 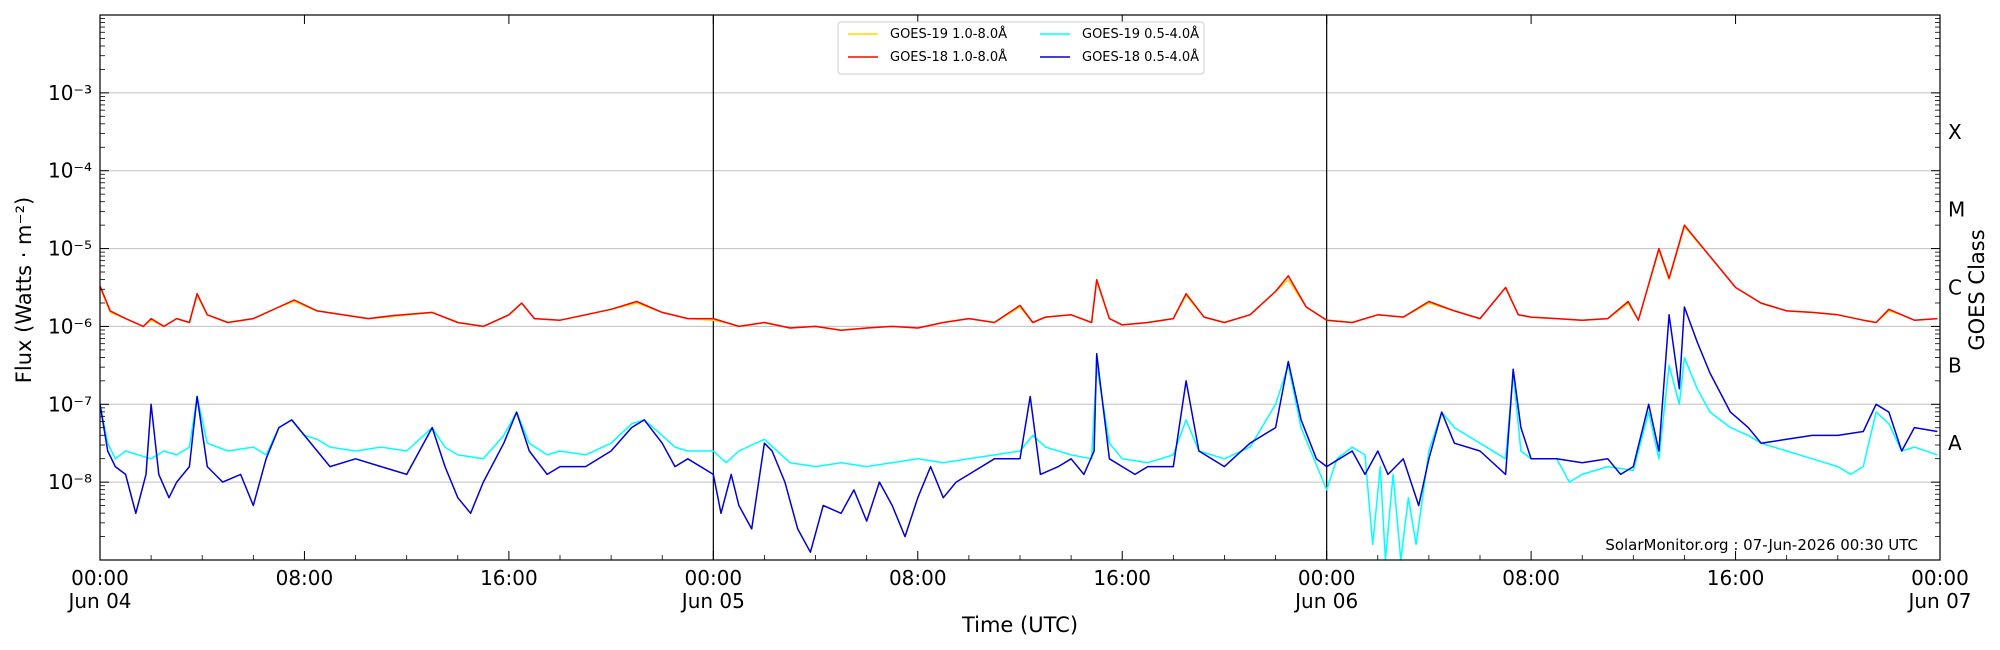 I want to click on y-tick-label: 10⁻⁴, so click(x=70, y=171).